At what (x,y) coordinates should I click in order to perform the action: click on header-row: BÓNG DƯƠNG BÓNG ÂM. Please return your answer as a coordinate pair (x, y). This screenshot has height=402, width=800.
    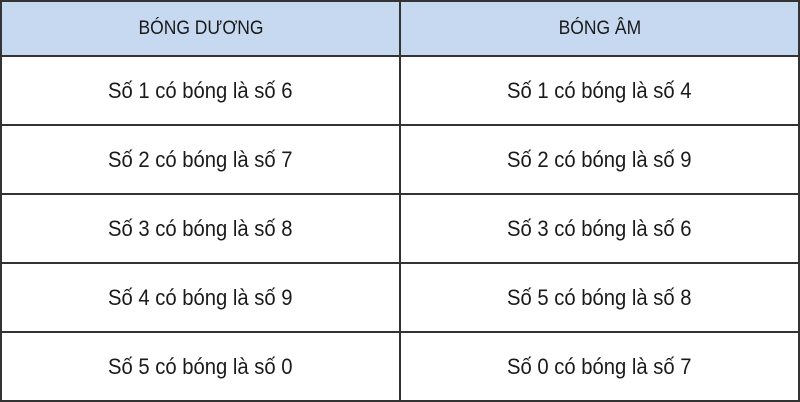
    Looking at the image, I should click on (400, 28).